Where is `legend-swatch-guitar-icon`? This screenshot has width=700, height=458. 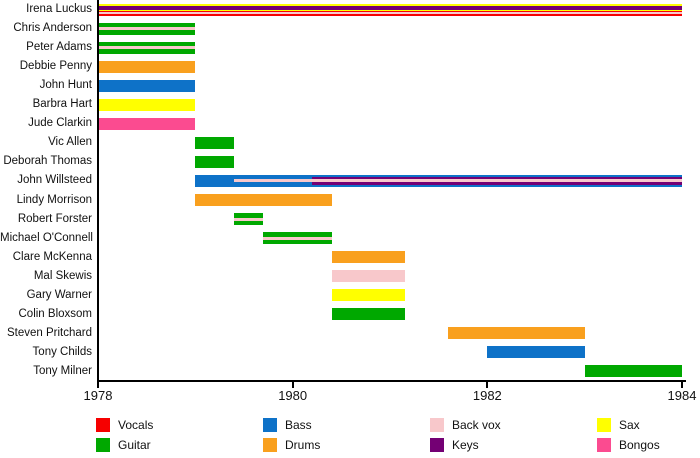
legend-swatch-guitar-icon is located at coordinates (103, 445).